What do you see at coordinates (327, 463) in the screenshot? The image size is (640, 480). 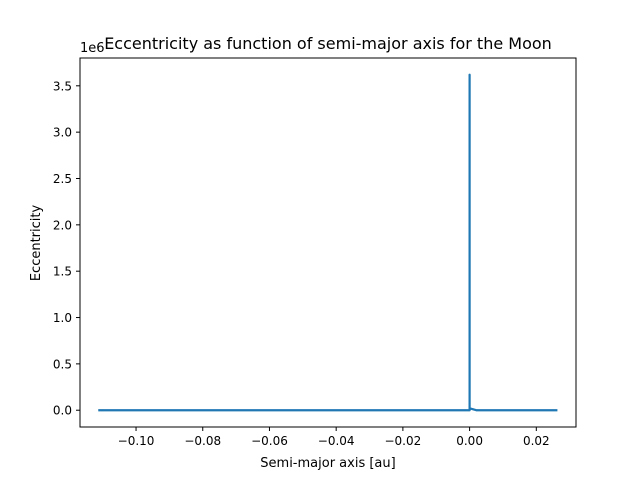 I see `x-axis-label: Semi-major axis [au]` at bounding box center [327, 463].